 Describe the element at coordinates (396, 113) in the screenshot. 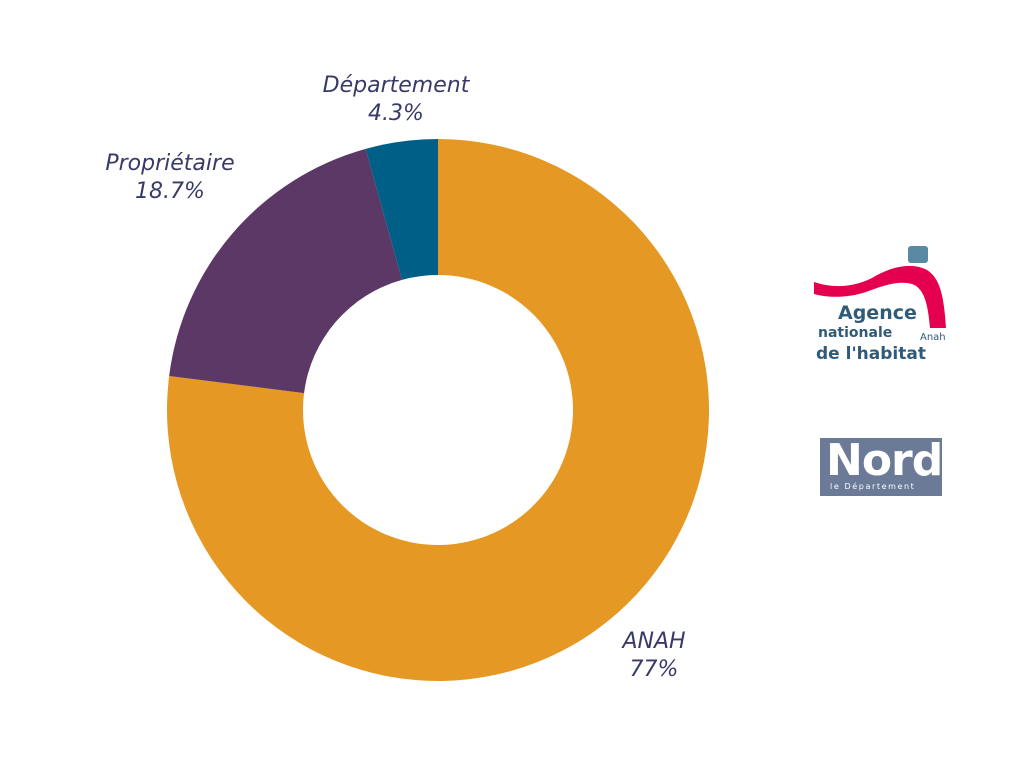

I see `slice-label-value: 4.3%` at that location.